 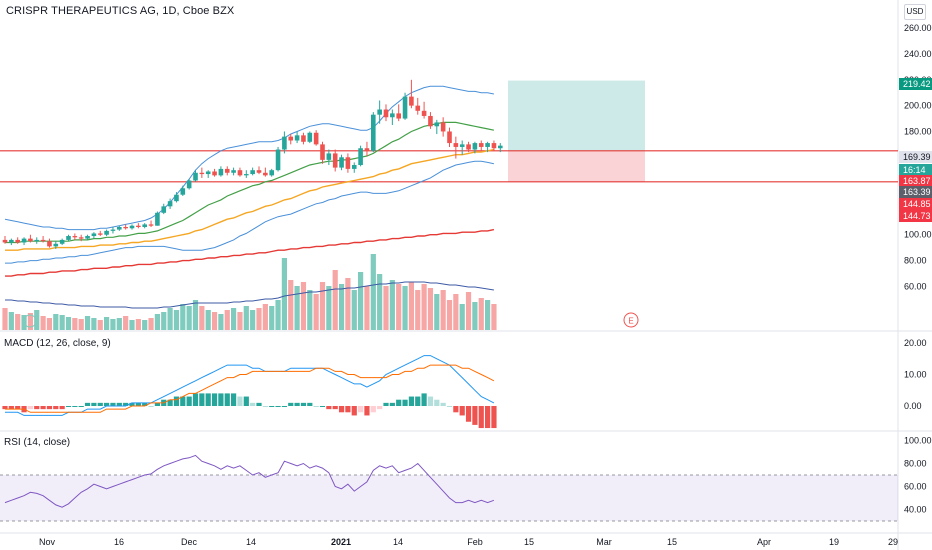 What do you see at coordinates (250, 199) in the screenshot?
I see `sma-50-line` at bounding box center [250, 199].